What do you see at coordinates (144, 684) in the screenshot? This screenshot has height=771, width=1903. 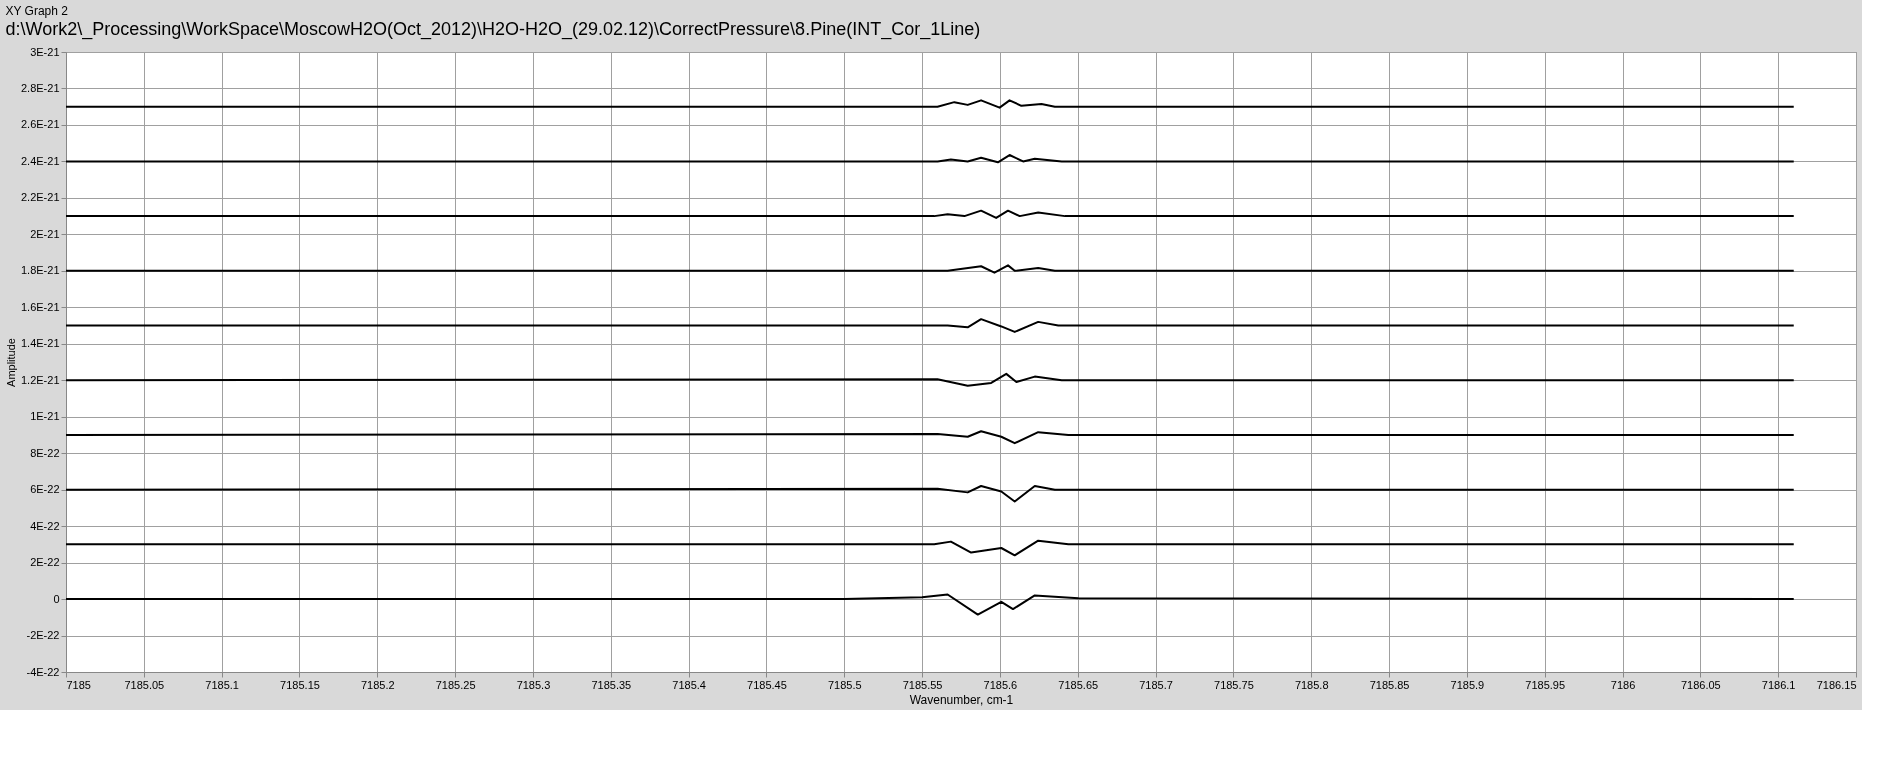 I see `x-tick-label: 7185.05` at bounding box center [144, 684].